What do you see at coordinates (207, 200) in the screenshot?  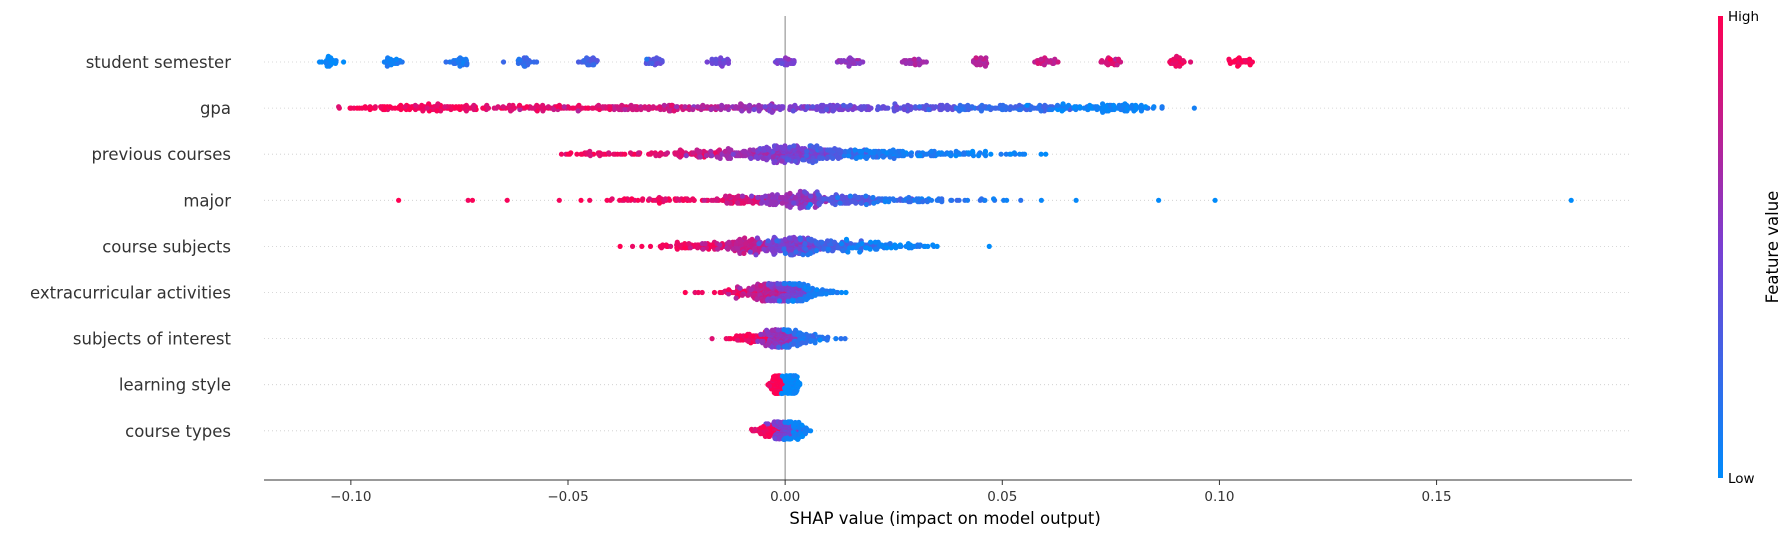 I see `feature-label: major` at bounding box center [207, 200].